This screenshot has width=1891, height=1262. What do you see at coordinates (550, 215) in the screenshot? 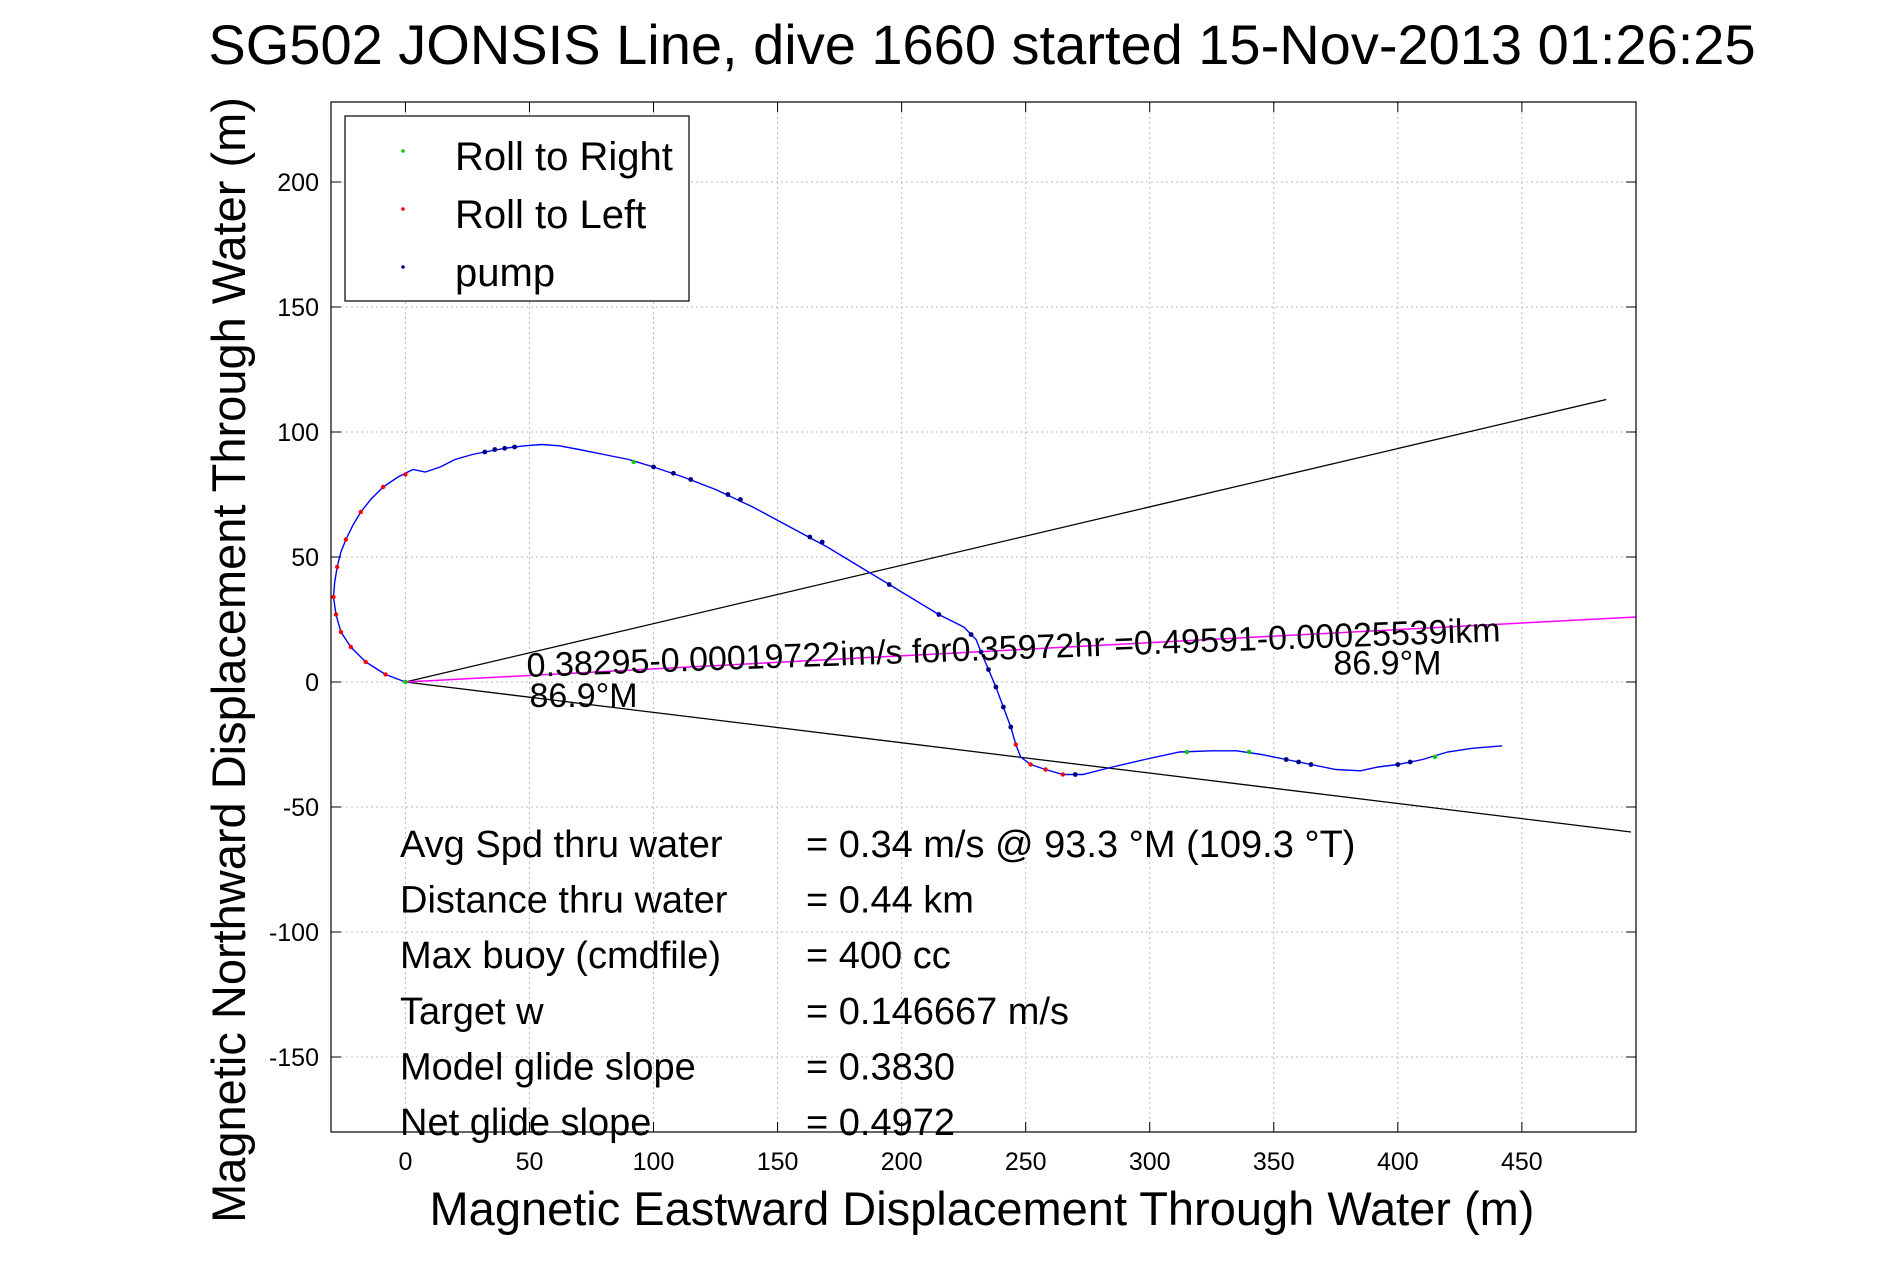
I see `legend-label-roll-left: Roll to Left` at bounding box center [550, 215].